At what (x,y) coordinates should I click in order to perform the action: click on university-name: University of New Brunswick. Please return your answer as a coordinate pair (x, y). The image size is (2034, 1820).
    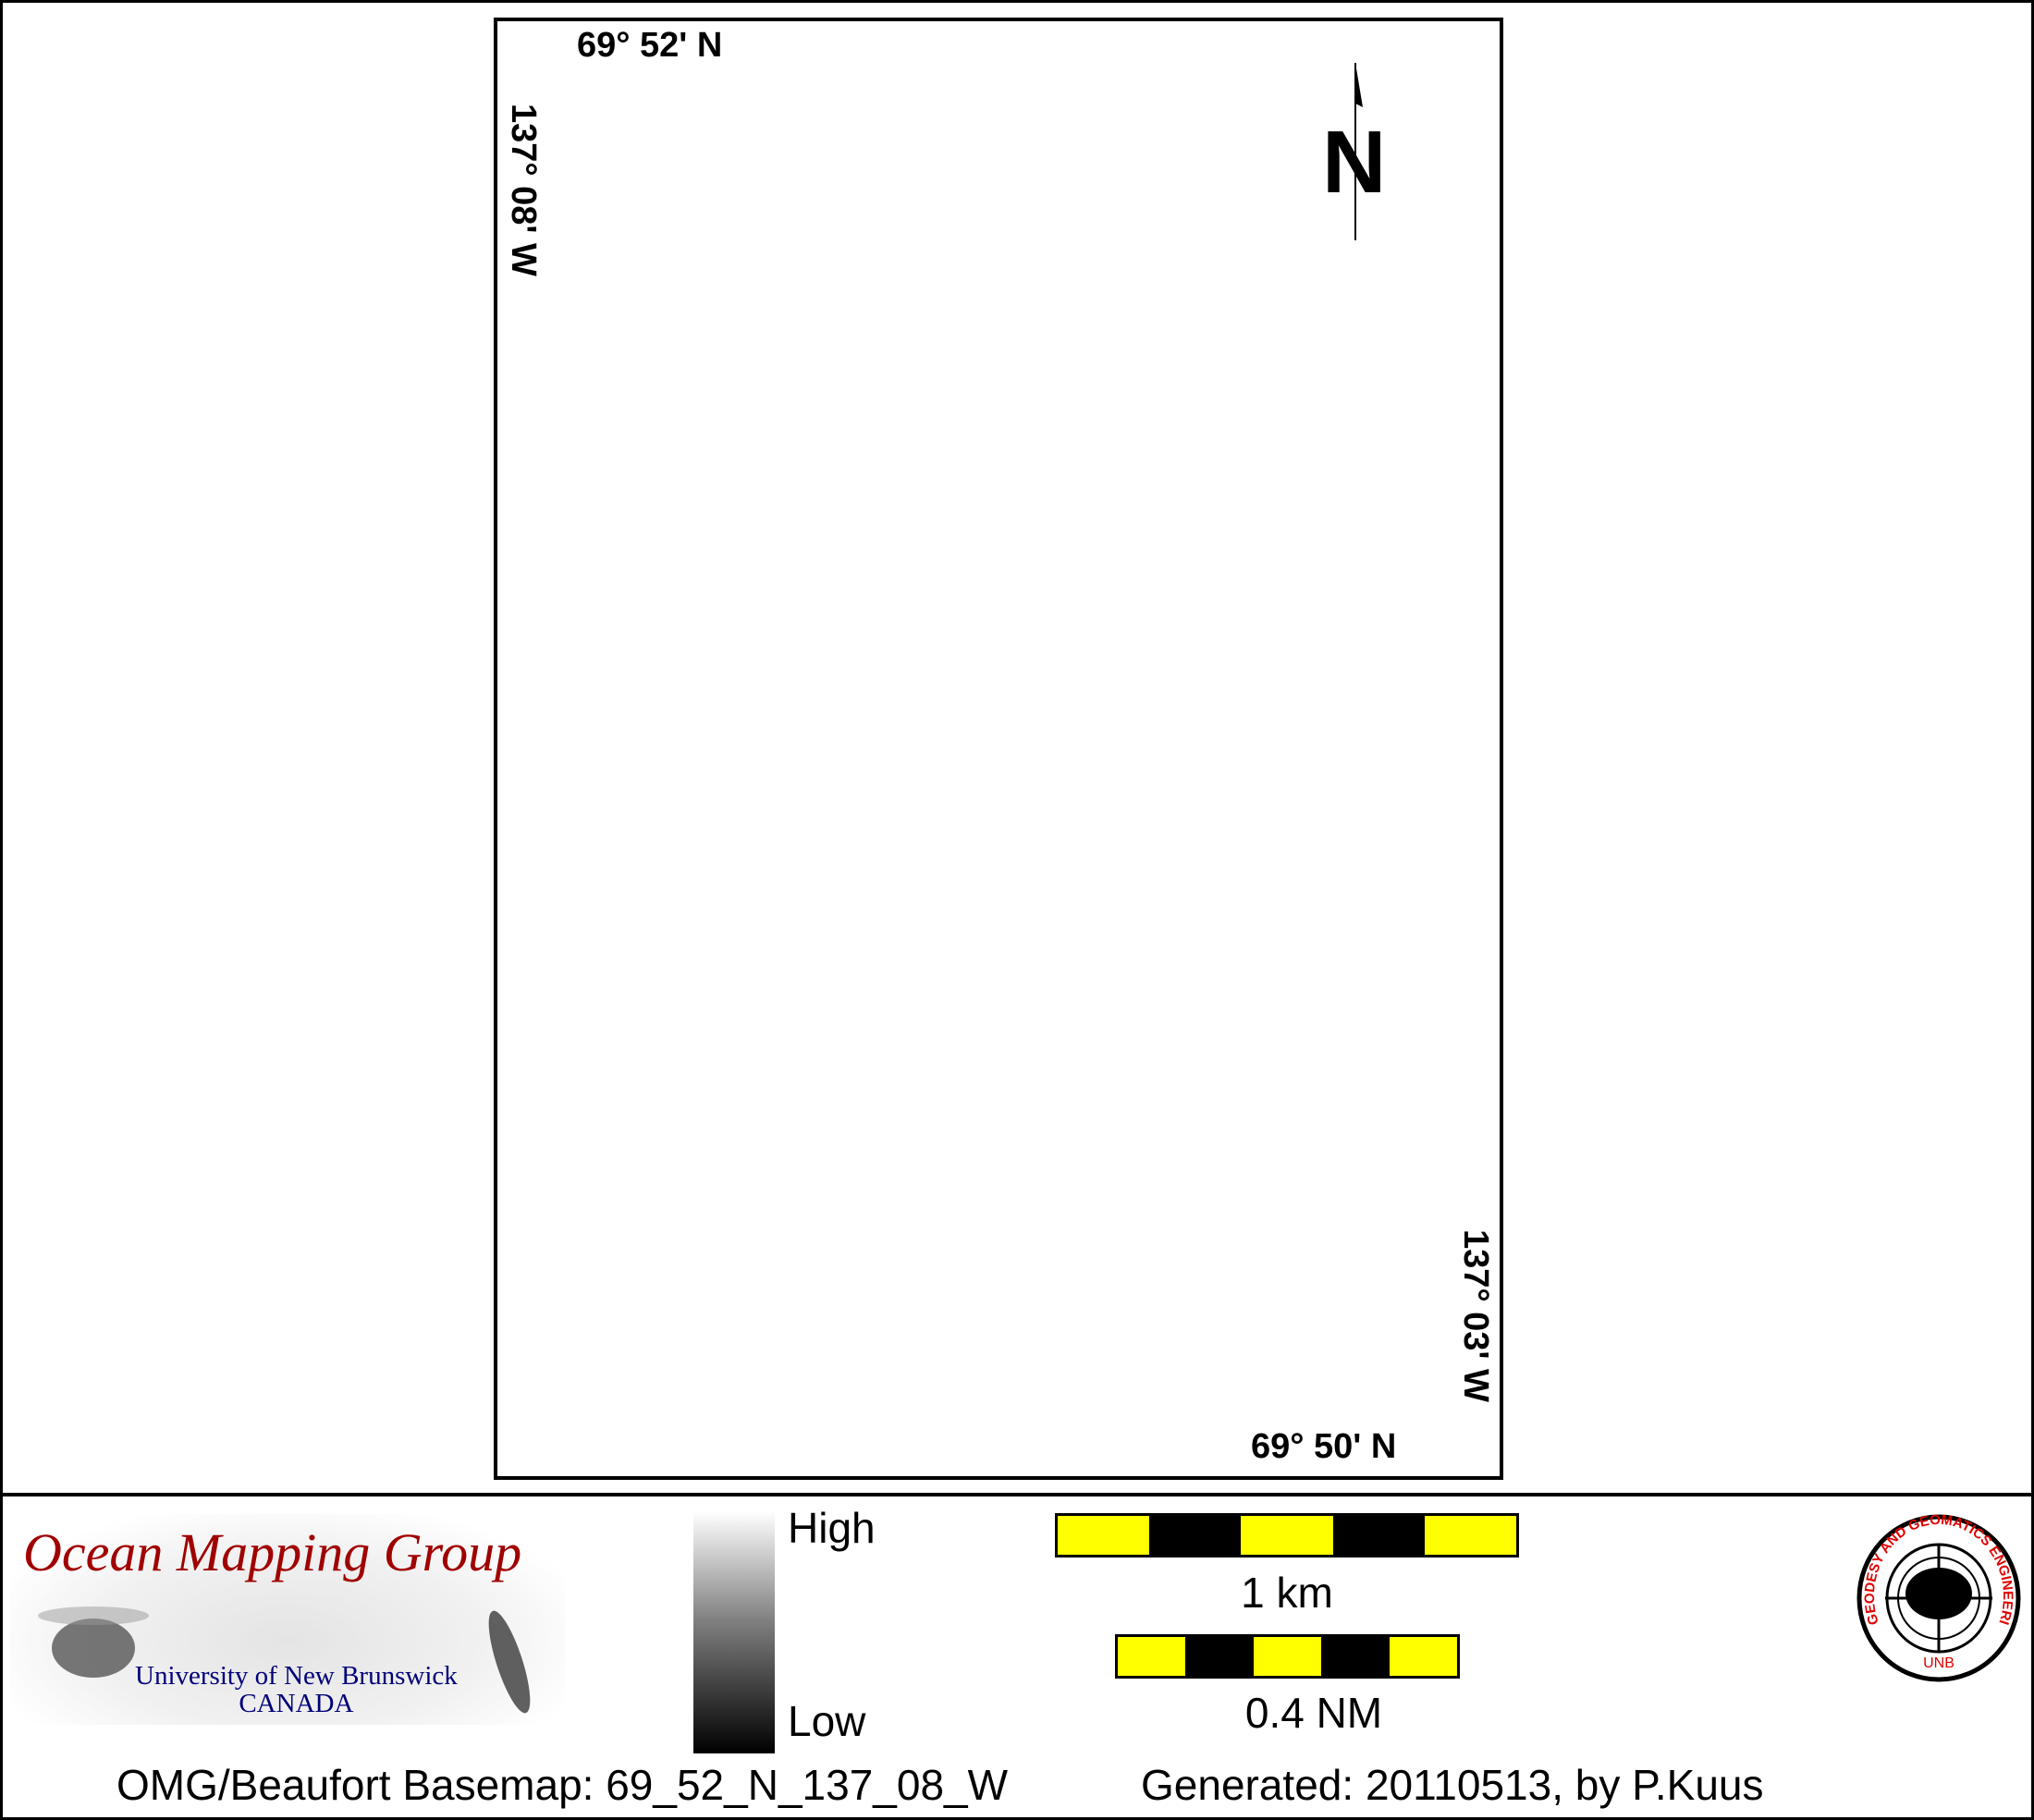
    Looking at the image, I should click on (297, 1676).